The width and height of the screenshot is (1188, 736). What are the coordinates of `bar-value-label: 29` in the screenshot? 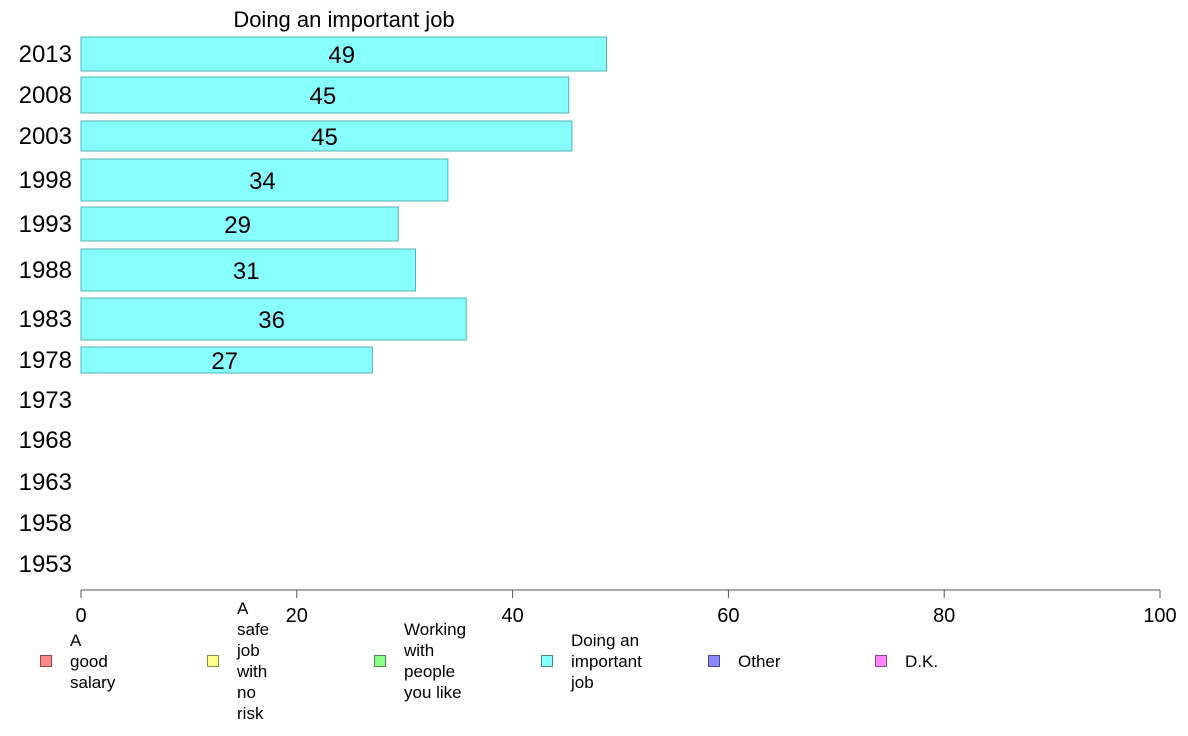 It's located at (237, 225).